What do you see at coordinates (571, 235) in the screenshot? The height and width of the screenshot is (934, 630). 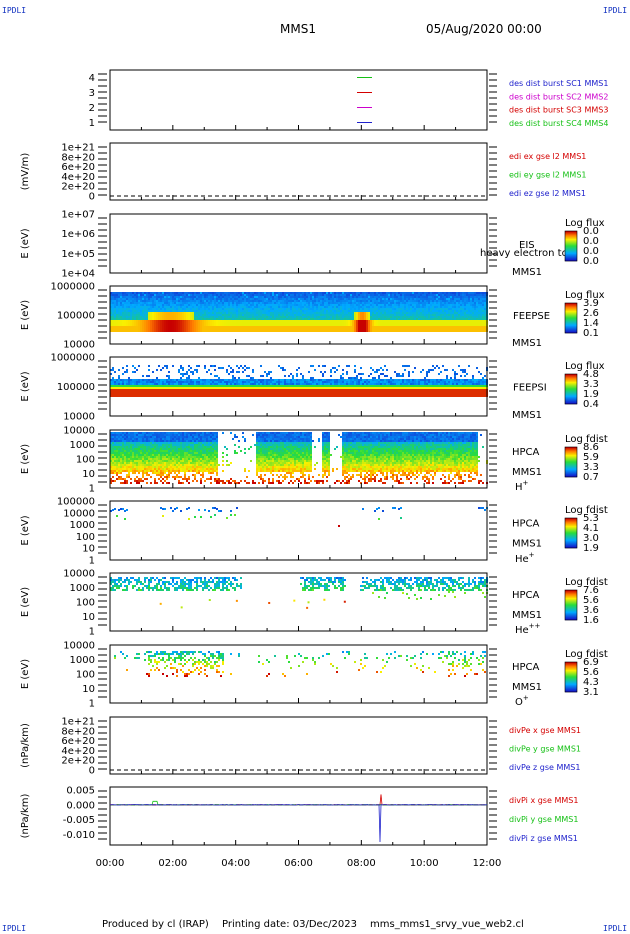 I see `eis-cbar-cell` at bounding box center [571, 235].